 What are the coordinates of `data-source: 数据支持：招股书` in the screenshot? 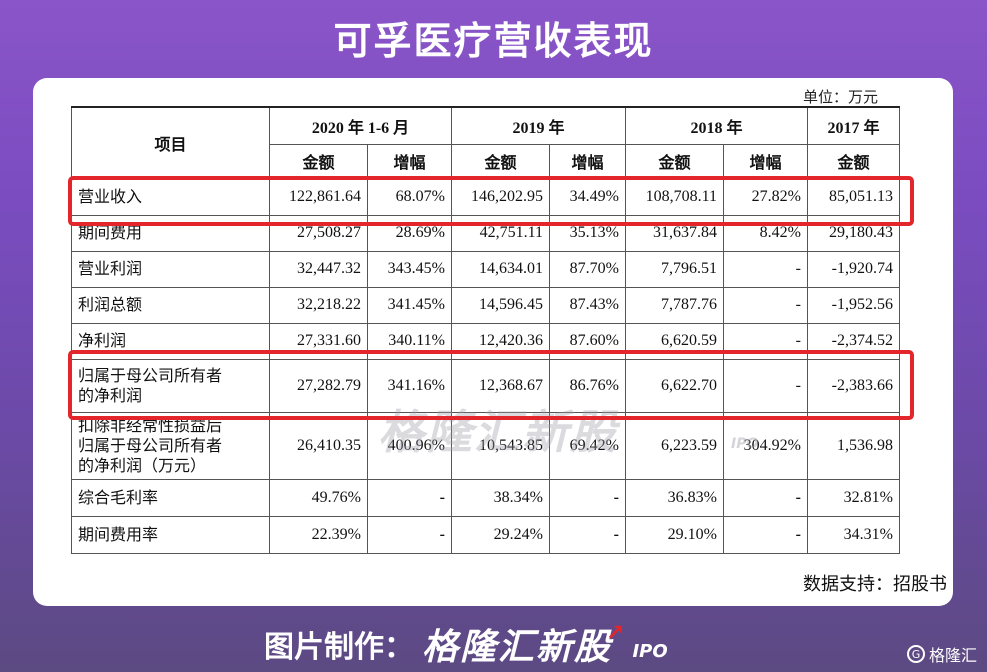 It's located at (875, 584).